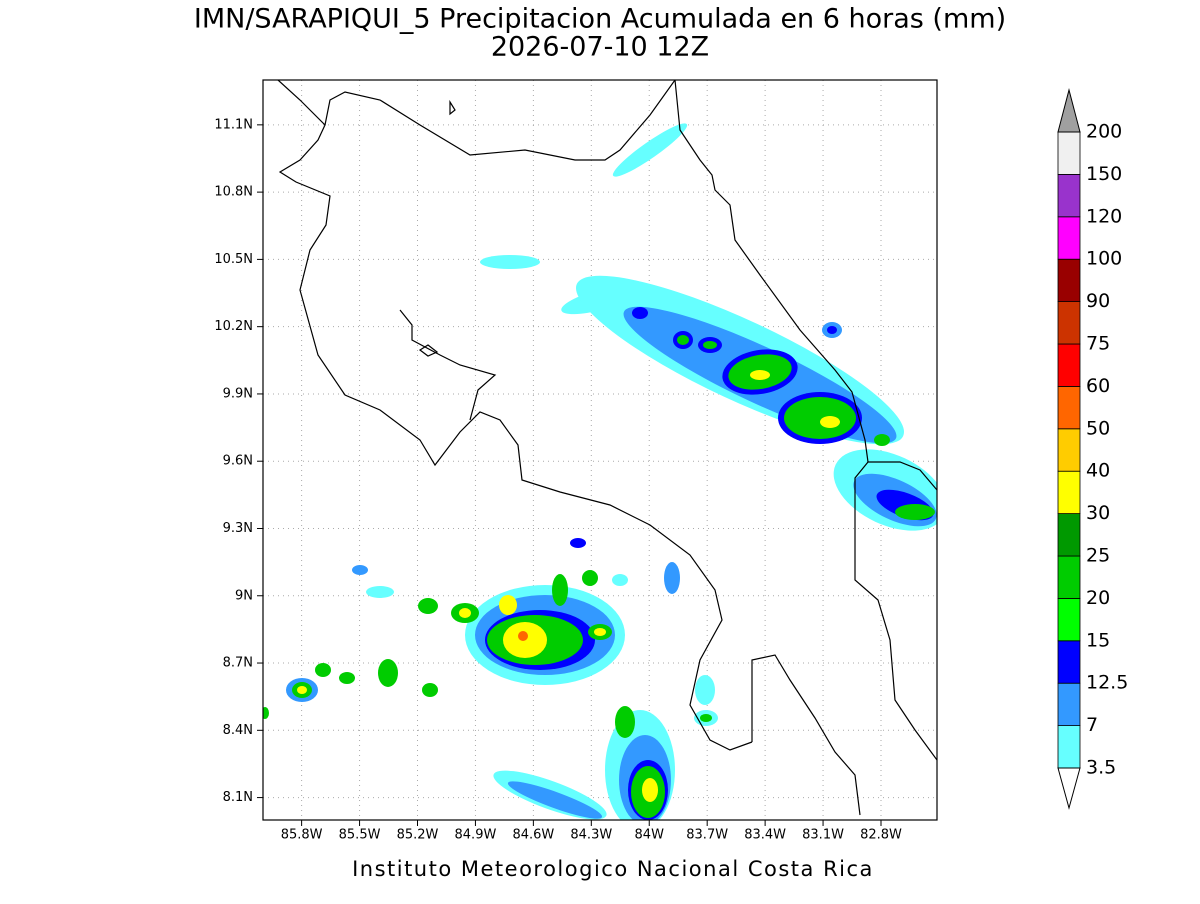 The width and height of the screenshot is (1200, 904). Describe the element at coordinates (233, 124) in the screenshot. I see `y-tick-label: 11.1N` at that location.